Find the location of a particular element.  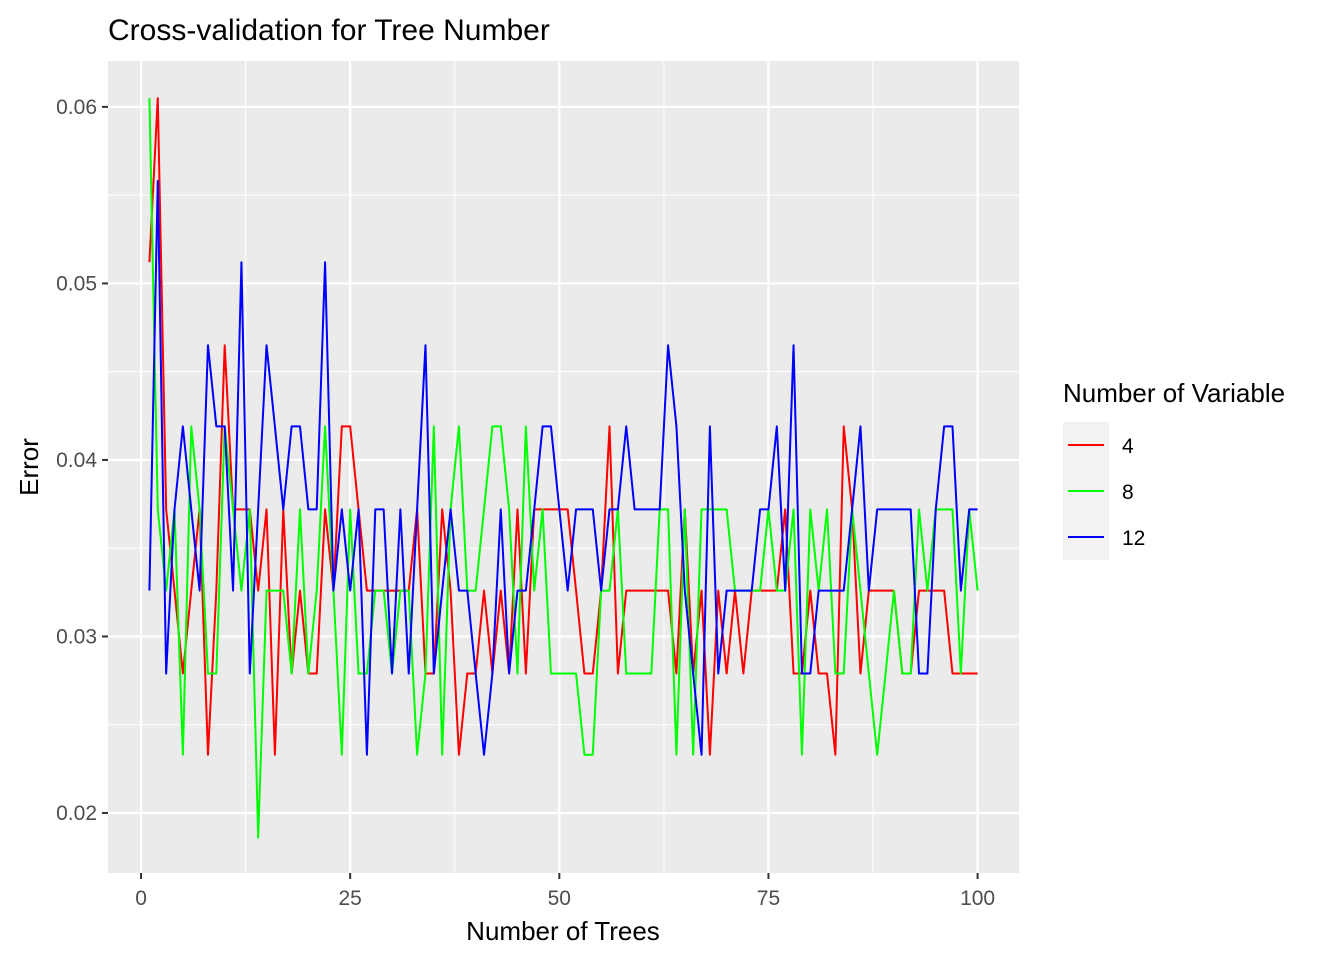

x-tick-label: 50 is located at coordinates (559, 898).